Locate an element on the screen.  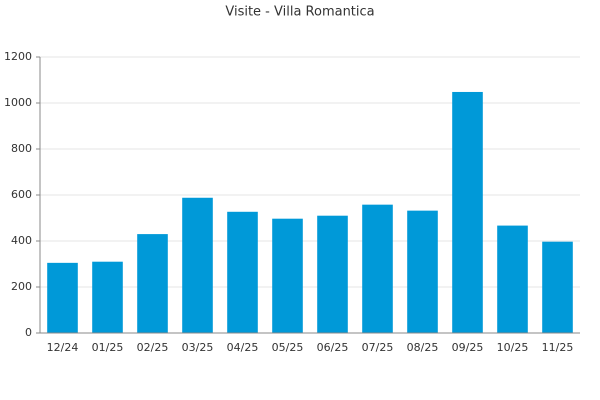
x-tick-label: 10/25 is located at coordinates (513, 347).